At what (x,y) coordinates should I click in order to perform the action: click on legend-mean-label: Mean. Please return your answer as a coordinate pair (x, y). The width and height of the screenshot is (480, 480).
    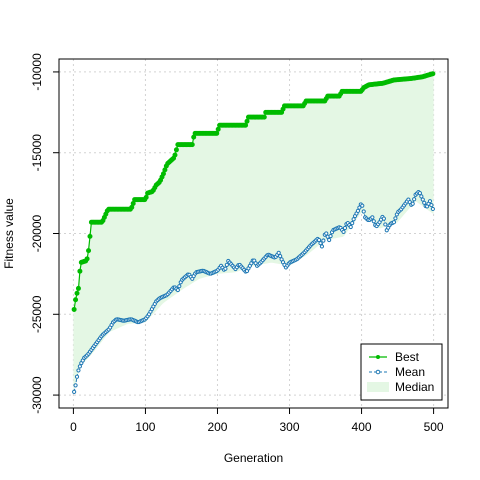
    Looking at the image, I should click on (410, 372).